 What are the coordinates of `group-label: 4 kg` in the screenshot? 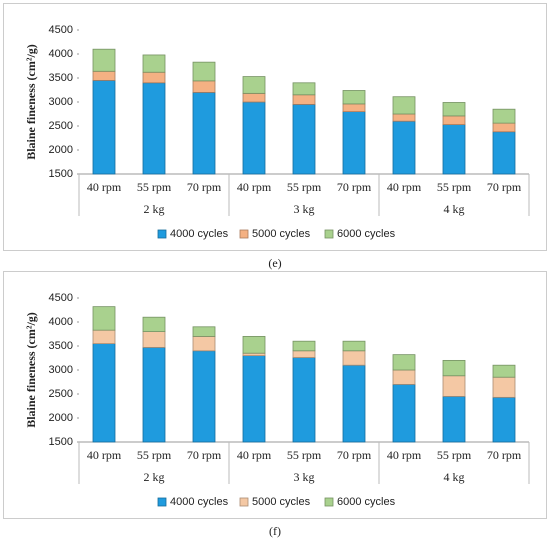 It's located at (454, 477).